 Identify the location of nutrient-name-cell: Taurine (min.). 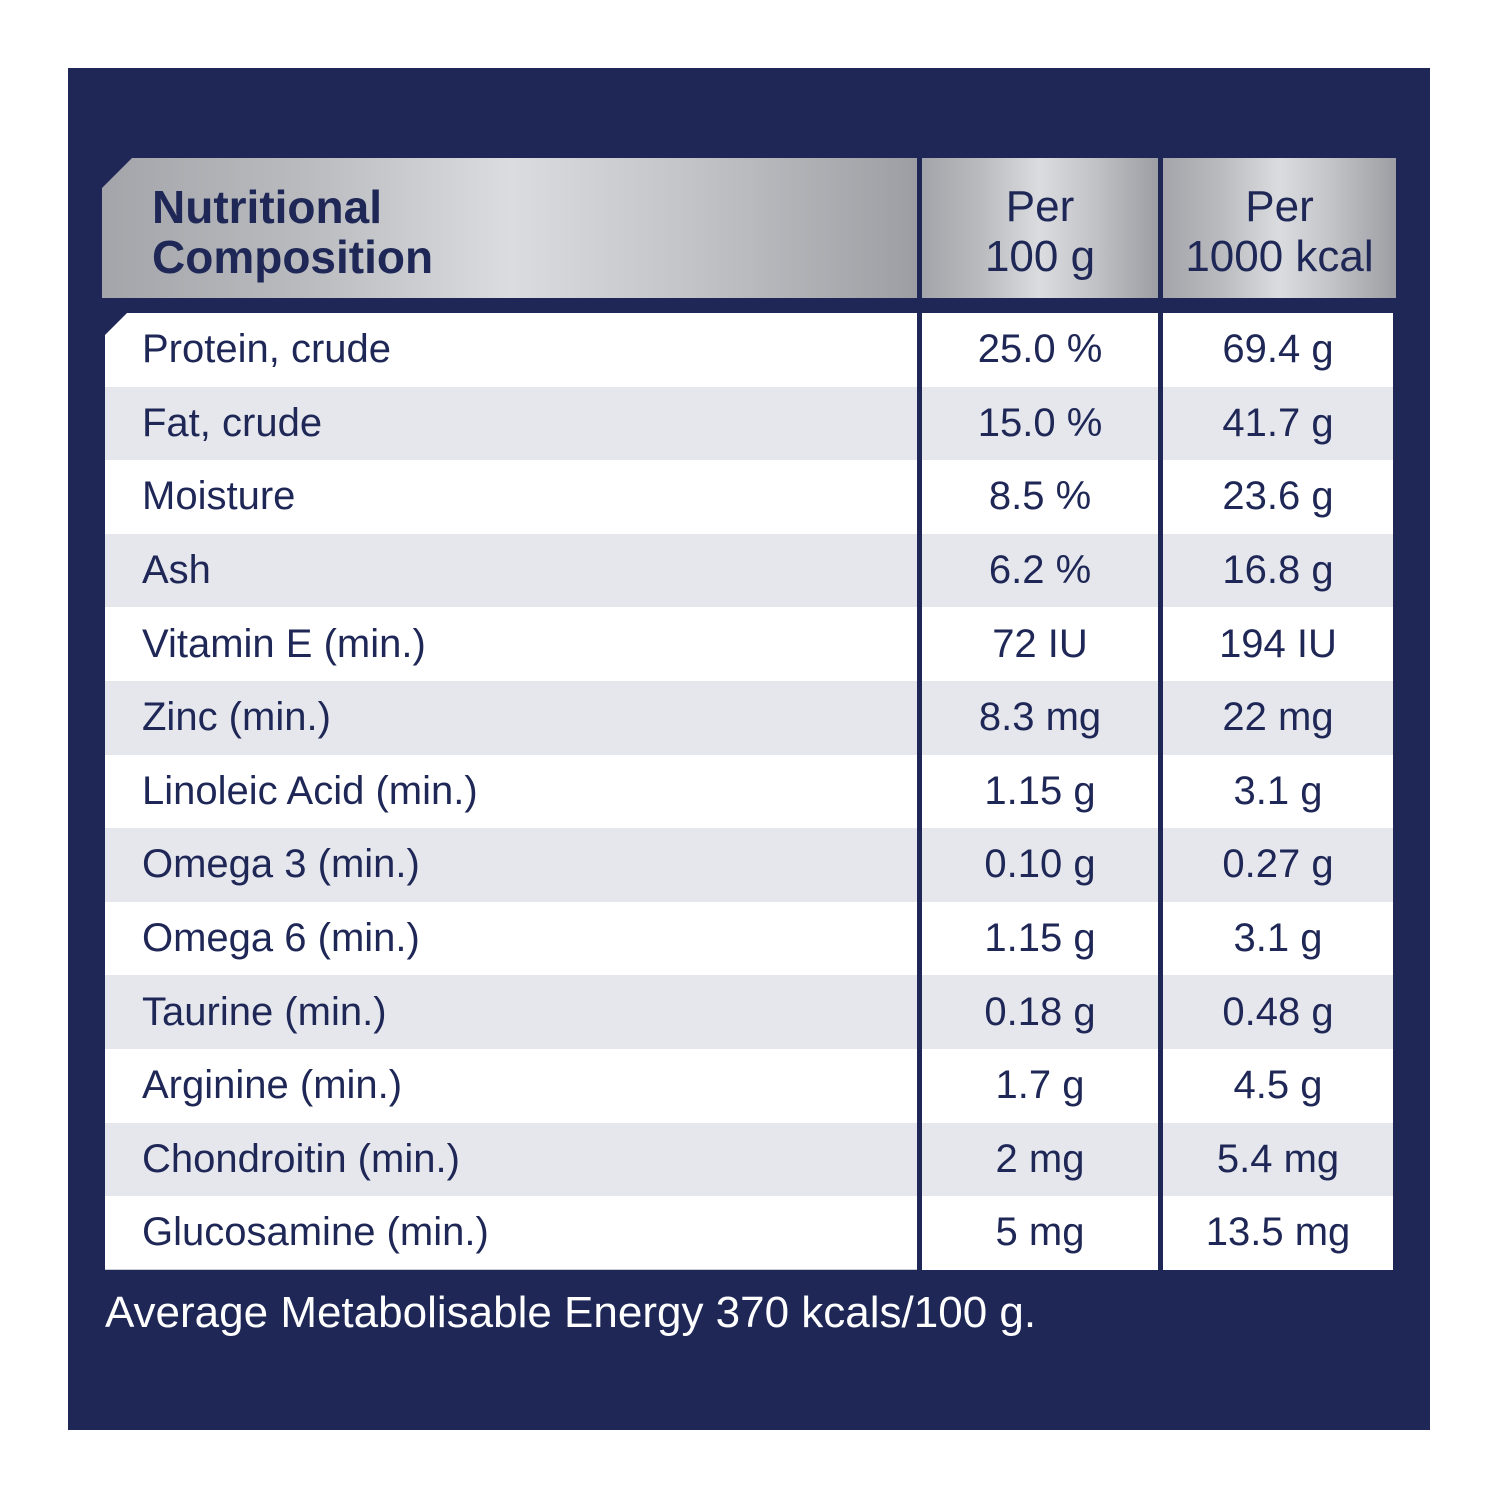
(511, 1012).